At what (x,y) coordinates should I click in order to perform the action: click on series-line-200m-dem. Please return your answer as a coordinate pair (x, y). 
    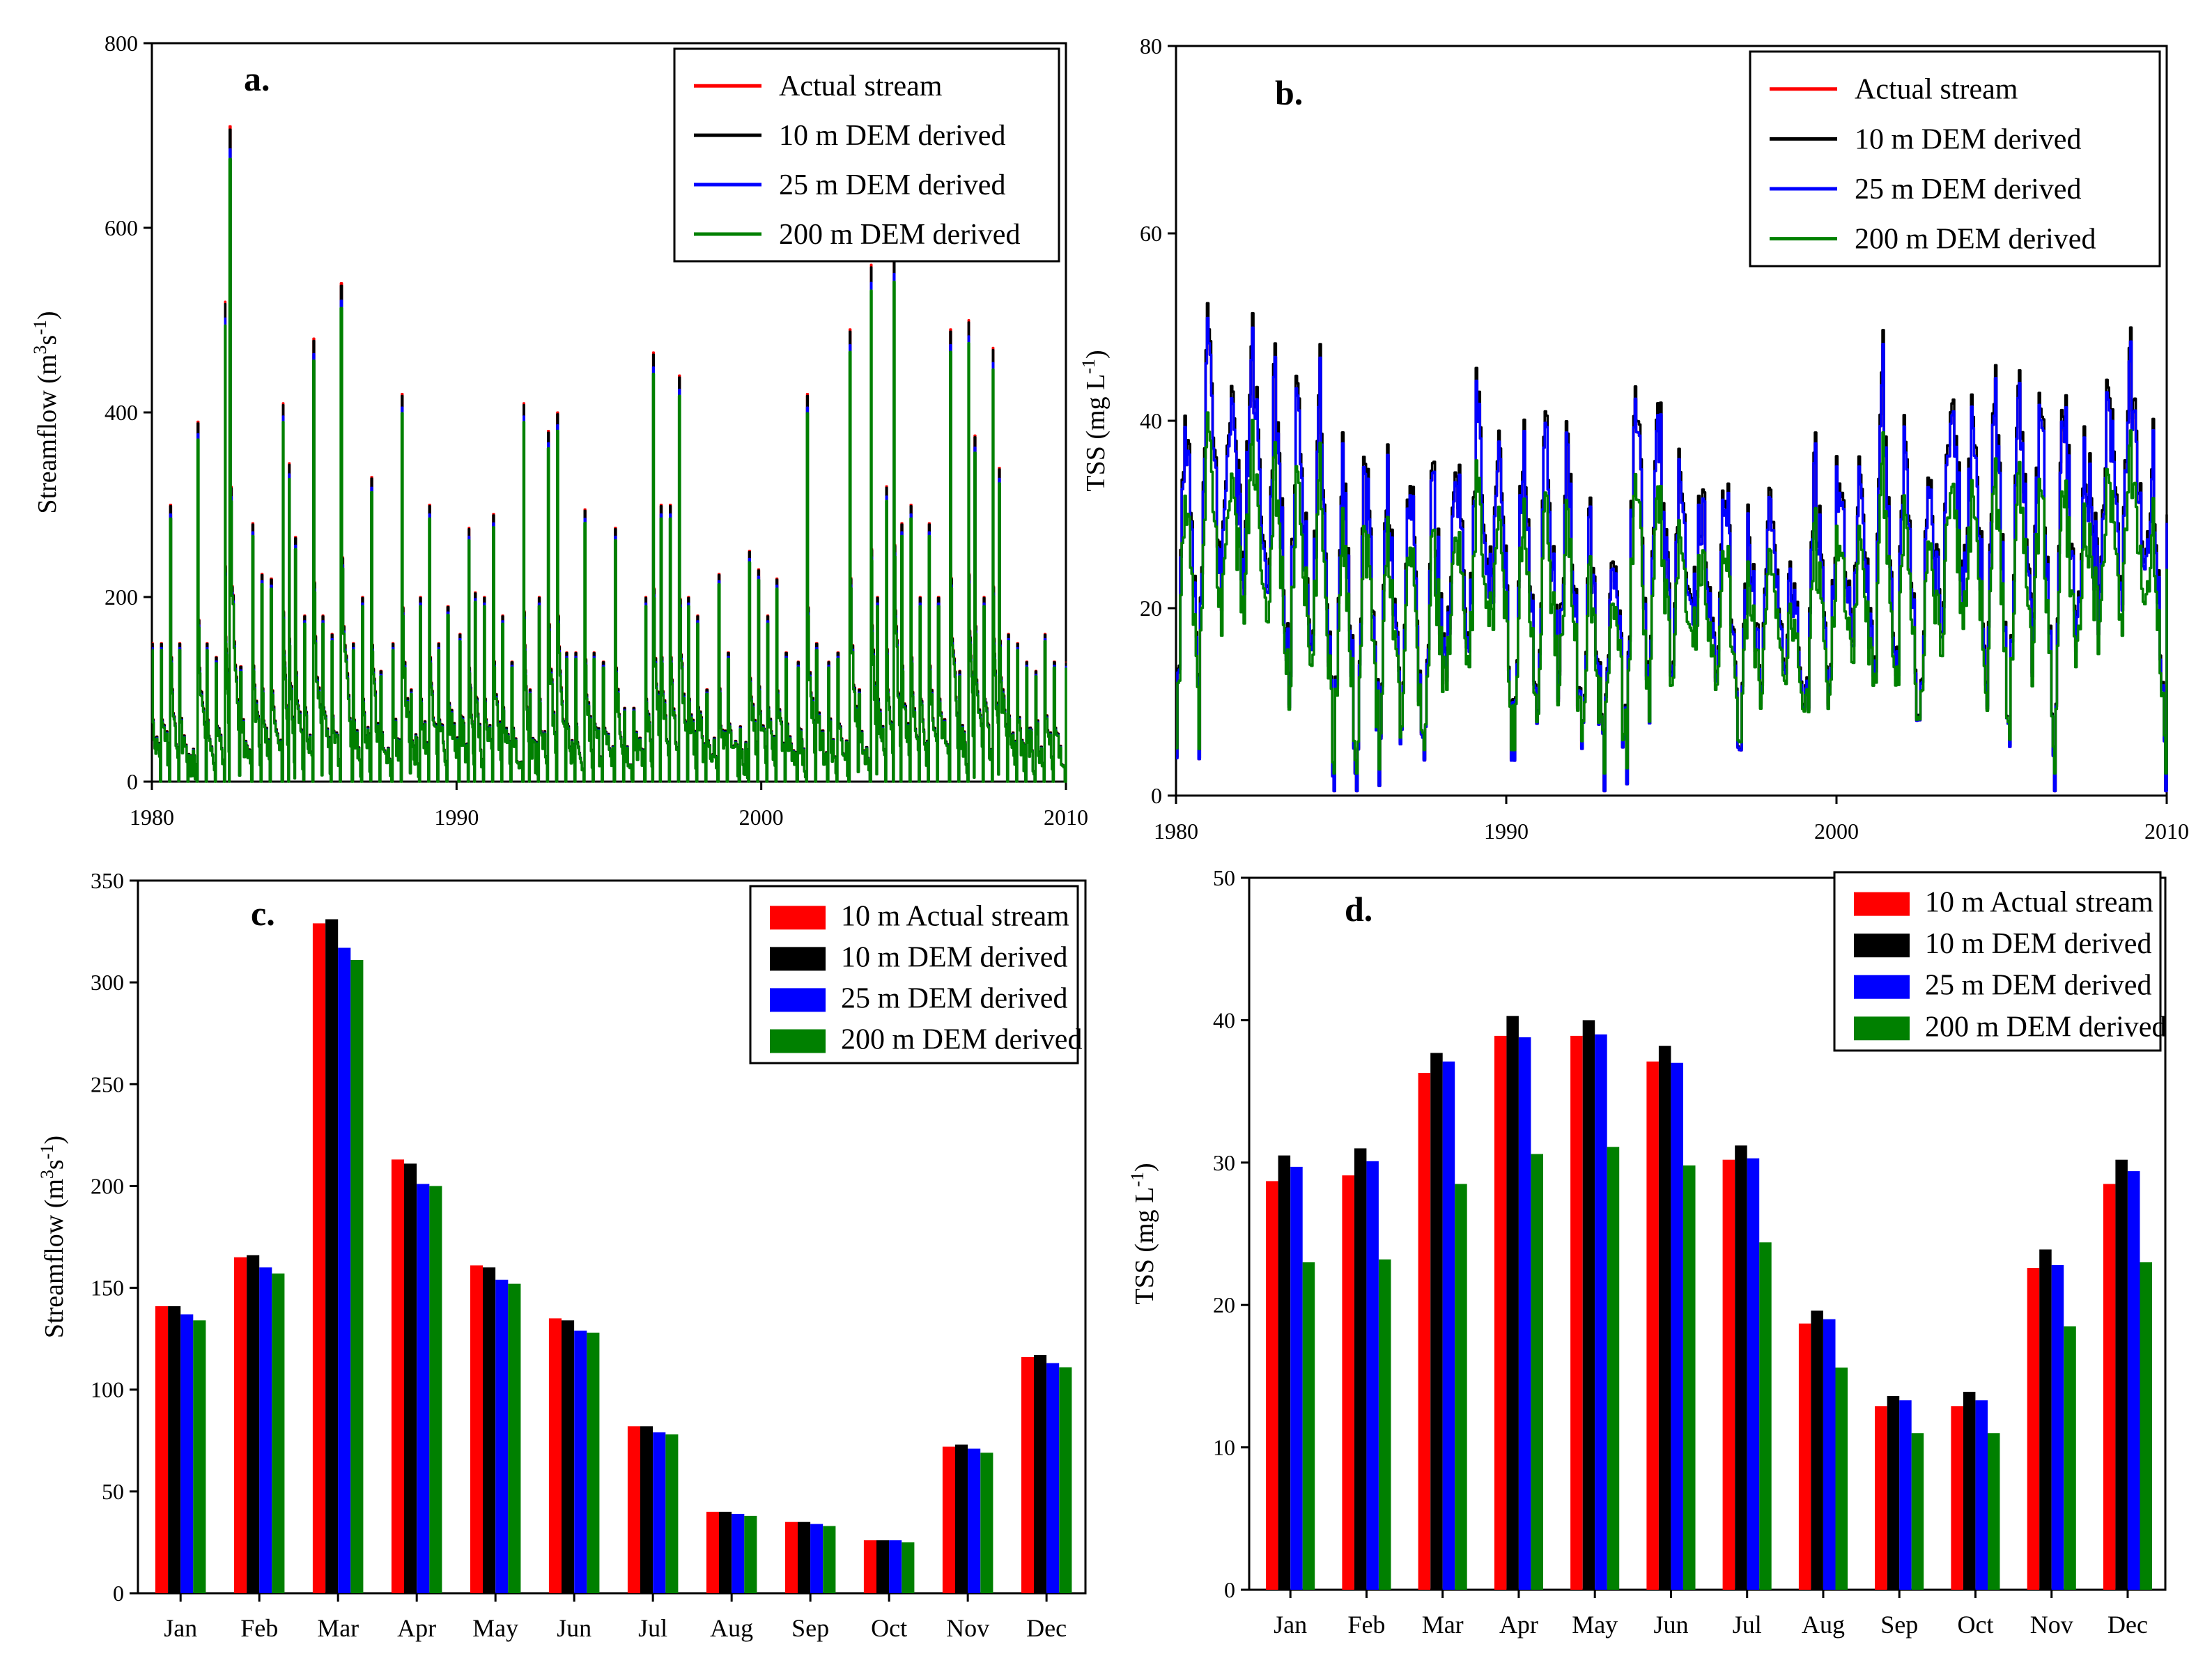
    Looking at the image, I should click on (1672, 593).